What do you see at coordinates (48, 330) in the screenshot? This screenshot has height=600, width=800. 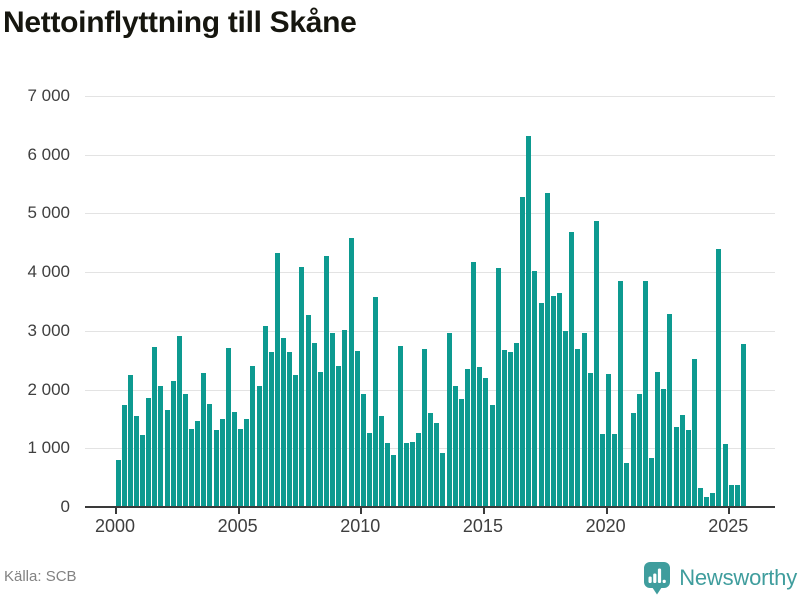 I see `y-axis-label-3000: 3 000` at bounding box center [48, 330].